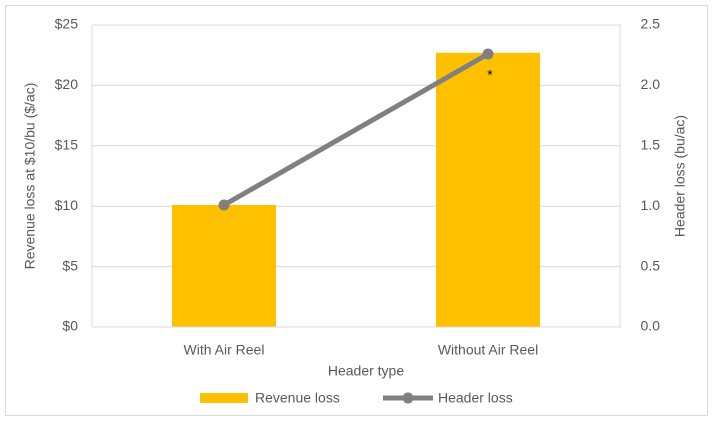 The height and width of the screenshot is (427, 714). Describe the element at coordinates (297, 398) in the screenshot. I see `legend-label: Revenue loss` at that location.